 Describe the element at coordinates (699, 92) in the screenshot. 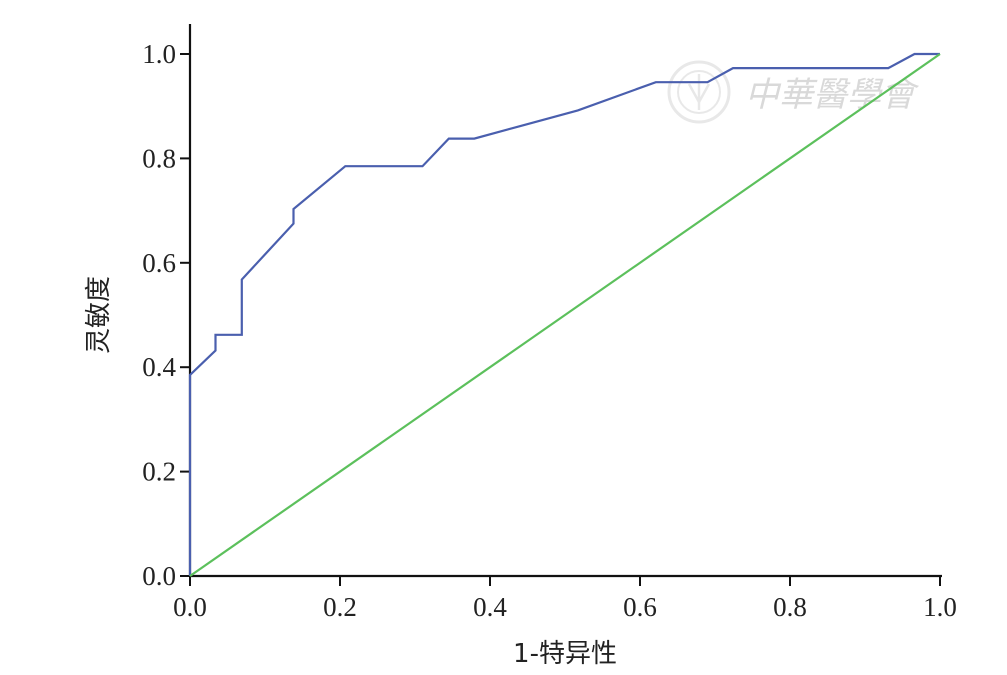

I see `watermark-seal-icon` at that location.